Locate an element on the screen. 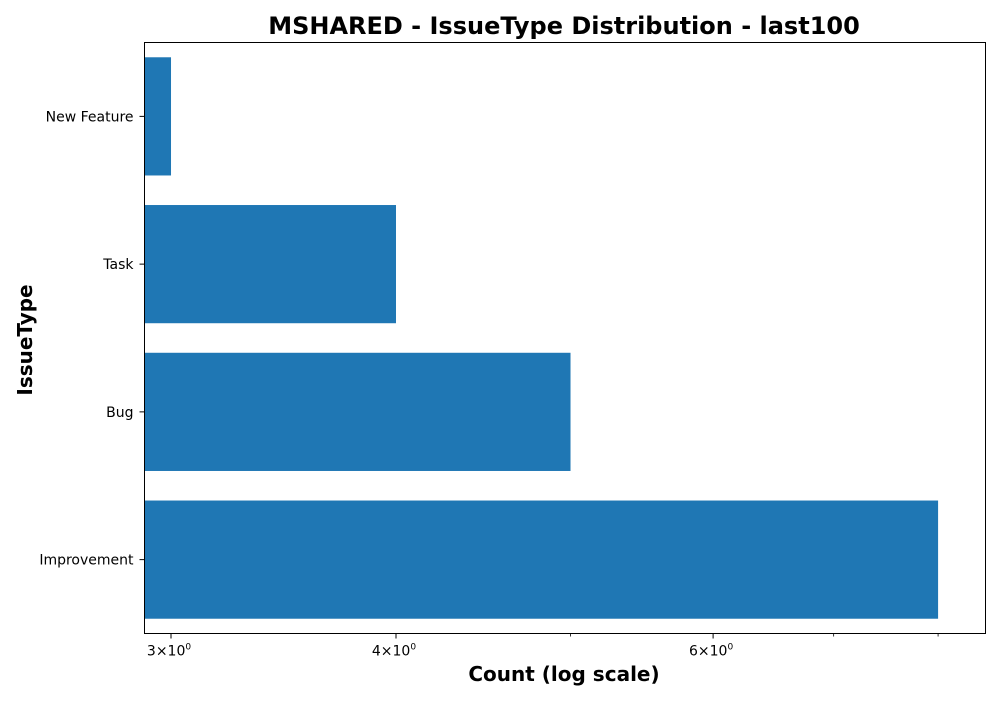  y-tick-label: Bug is located at coordinates (119, 413).